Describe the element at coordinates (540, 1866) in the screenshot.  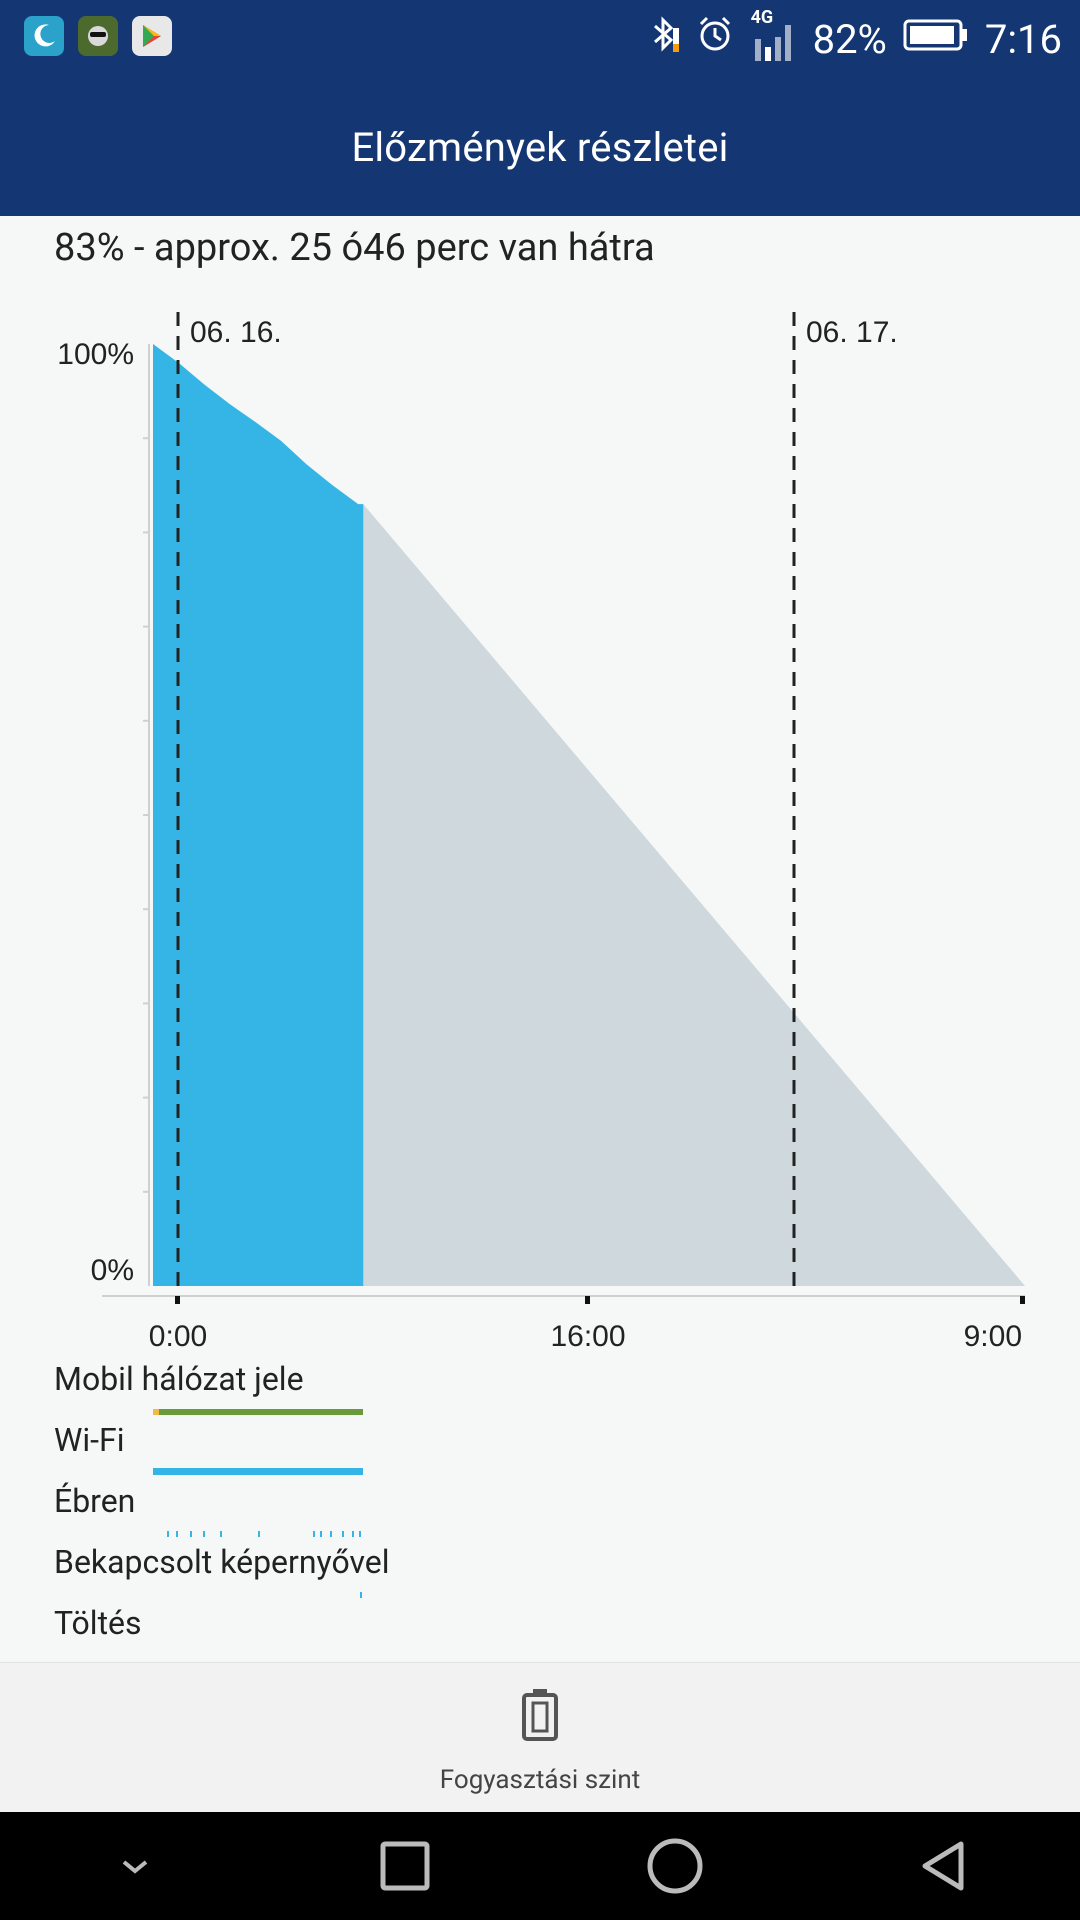
I see `navigation-bar` at that location.